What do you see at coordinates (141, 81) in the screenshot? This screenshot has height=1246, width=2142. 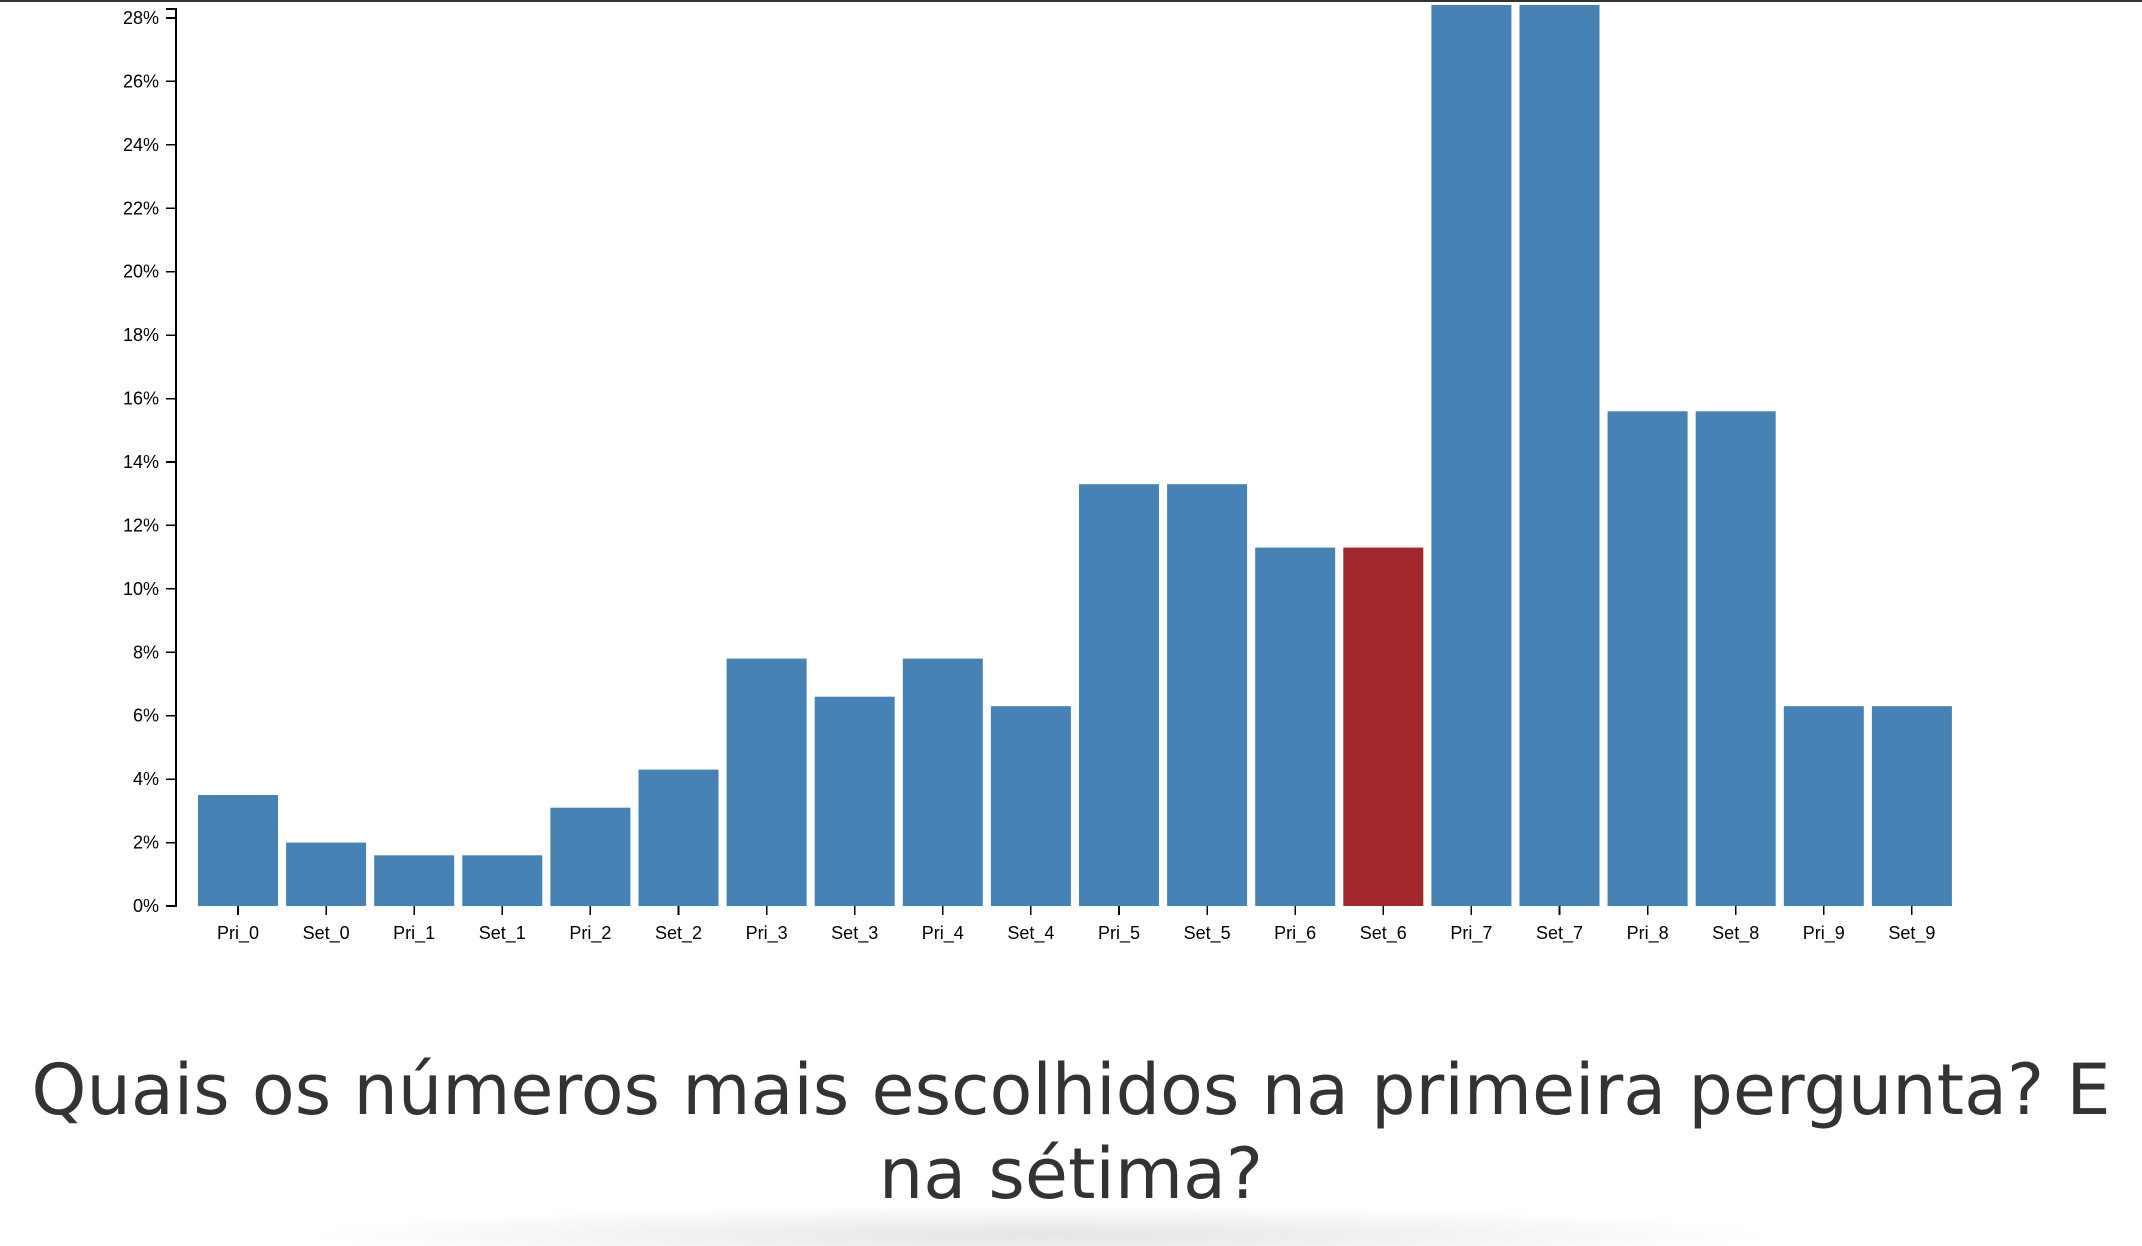 I see `y-tick-label: 26%` at bounding box center [141, 81].